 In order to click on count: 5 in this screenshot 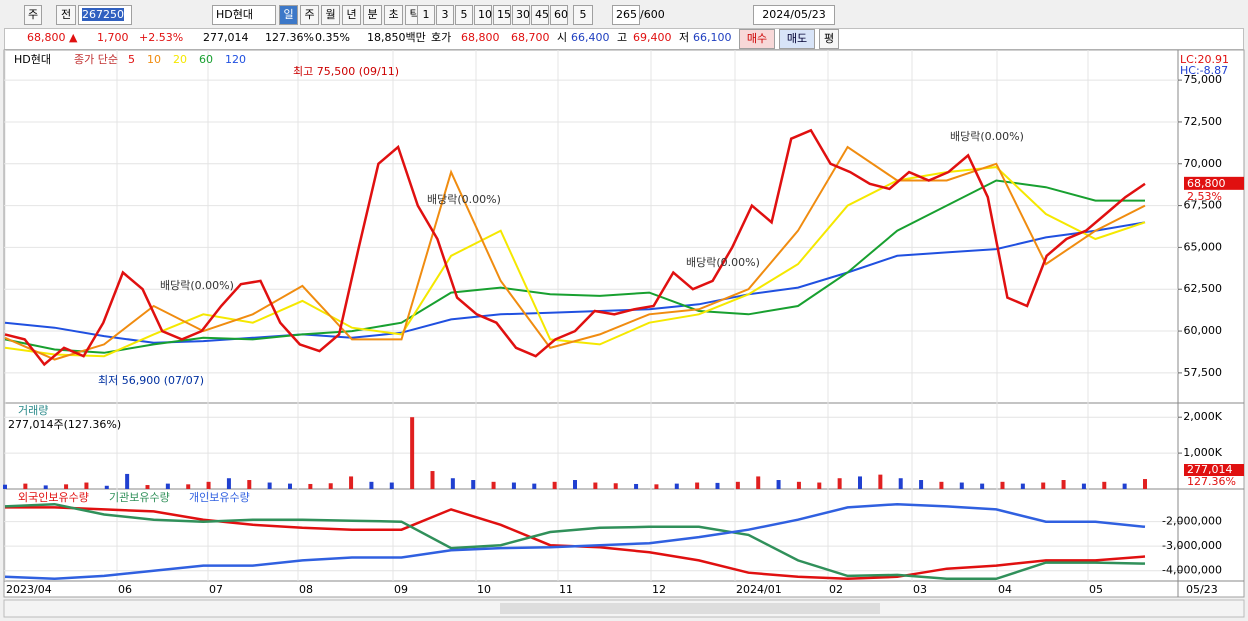, I will do `click(583, 15)`.